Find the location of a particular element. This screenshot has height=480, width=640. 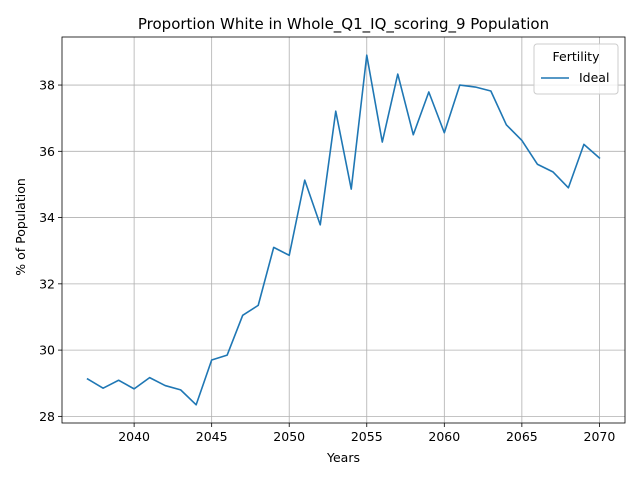

legend: Fertility Ideal is located at coordinates (576, 69).